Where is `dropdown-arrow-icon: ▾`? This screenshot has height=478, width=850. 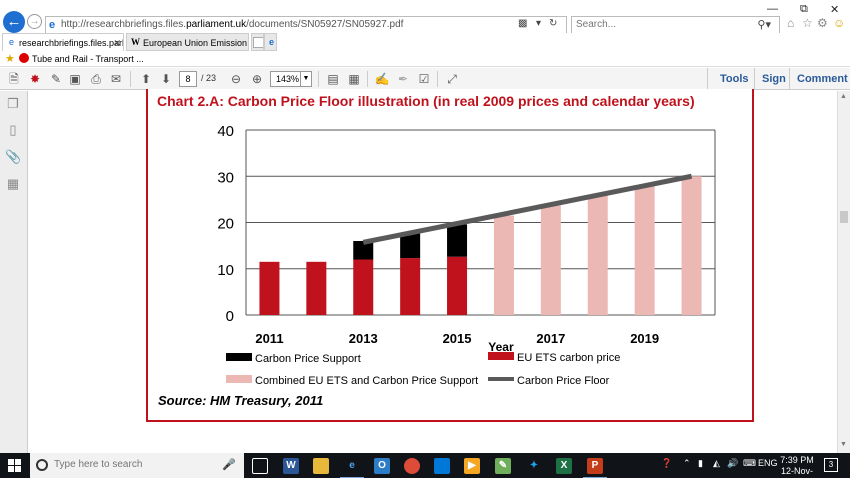
dropdown-arrow-icon: ▾ is located at coordinates (539, 23).